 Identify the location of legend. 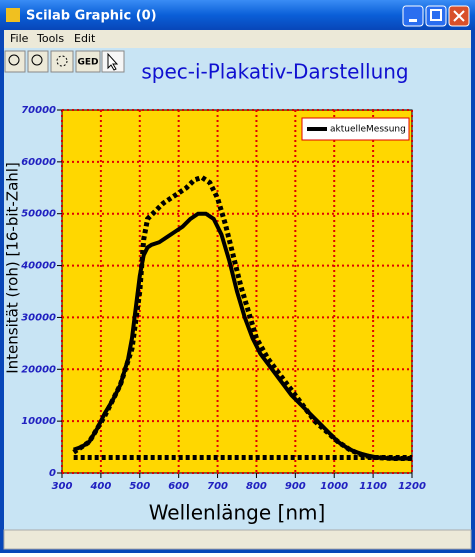
(355, 129).